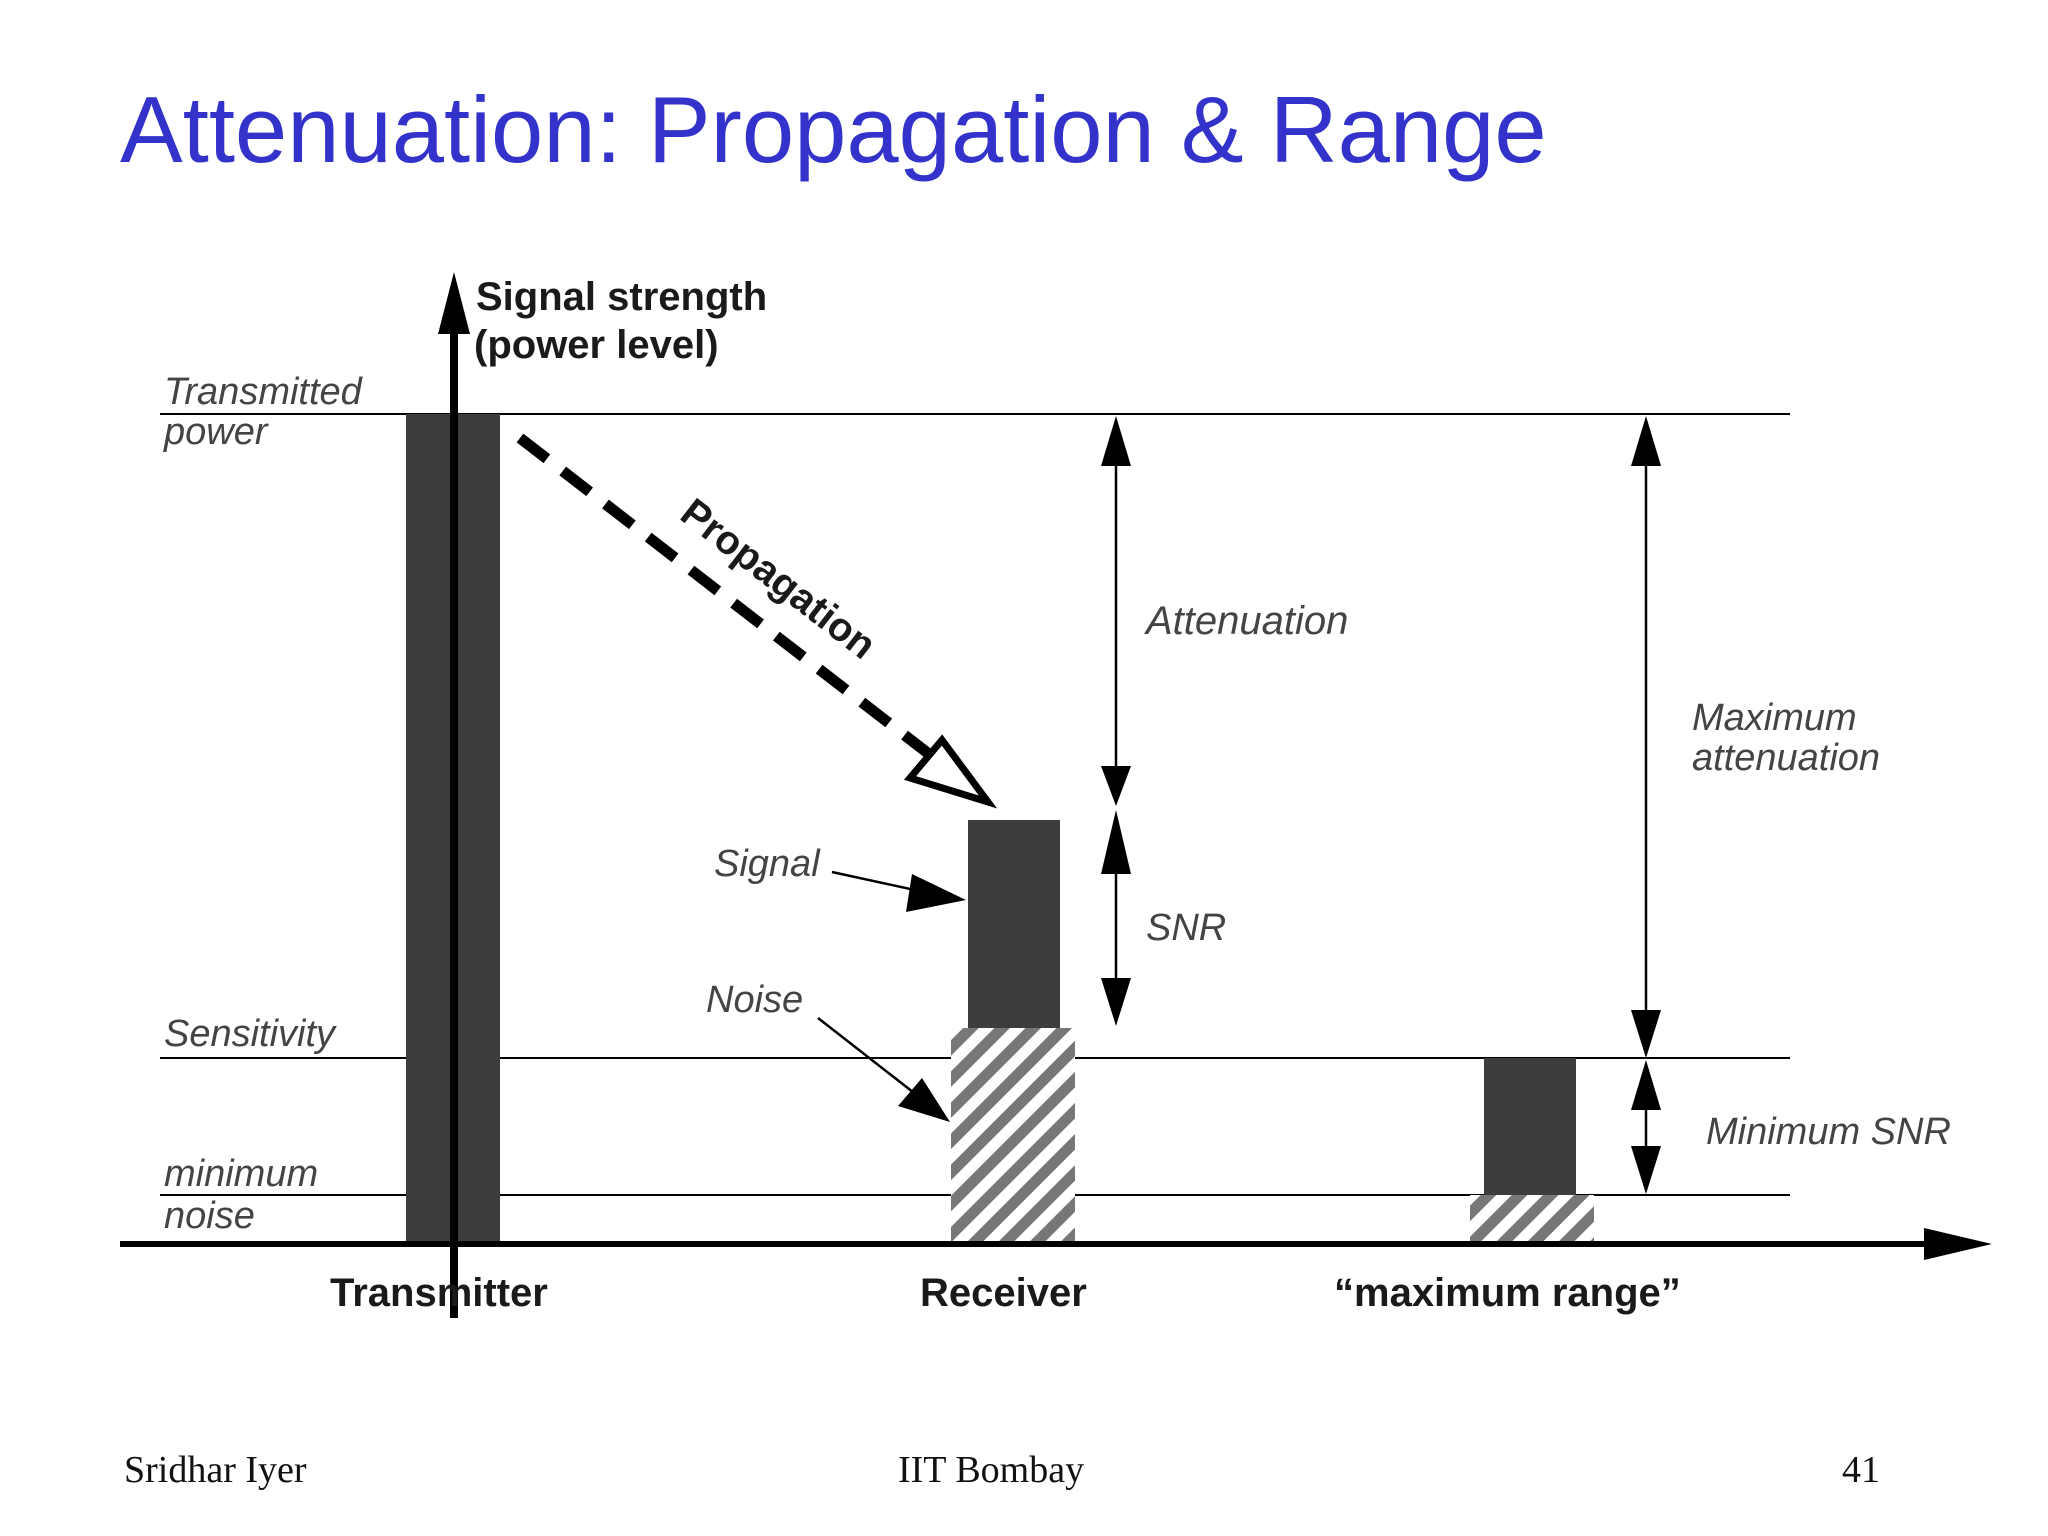 The height and width of the screenshot is (1536, 2048). I want to click on y-axis-label-line2: (power level), so click(596, 345).